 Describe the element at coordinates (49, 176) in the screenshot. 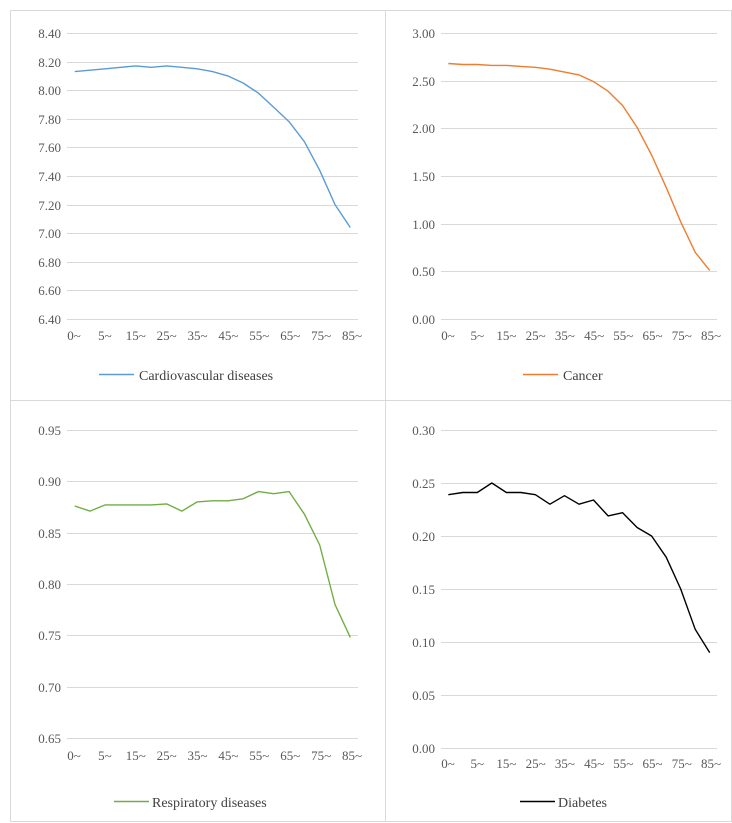

I see `y-tick-label: 7.40` at that location.